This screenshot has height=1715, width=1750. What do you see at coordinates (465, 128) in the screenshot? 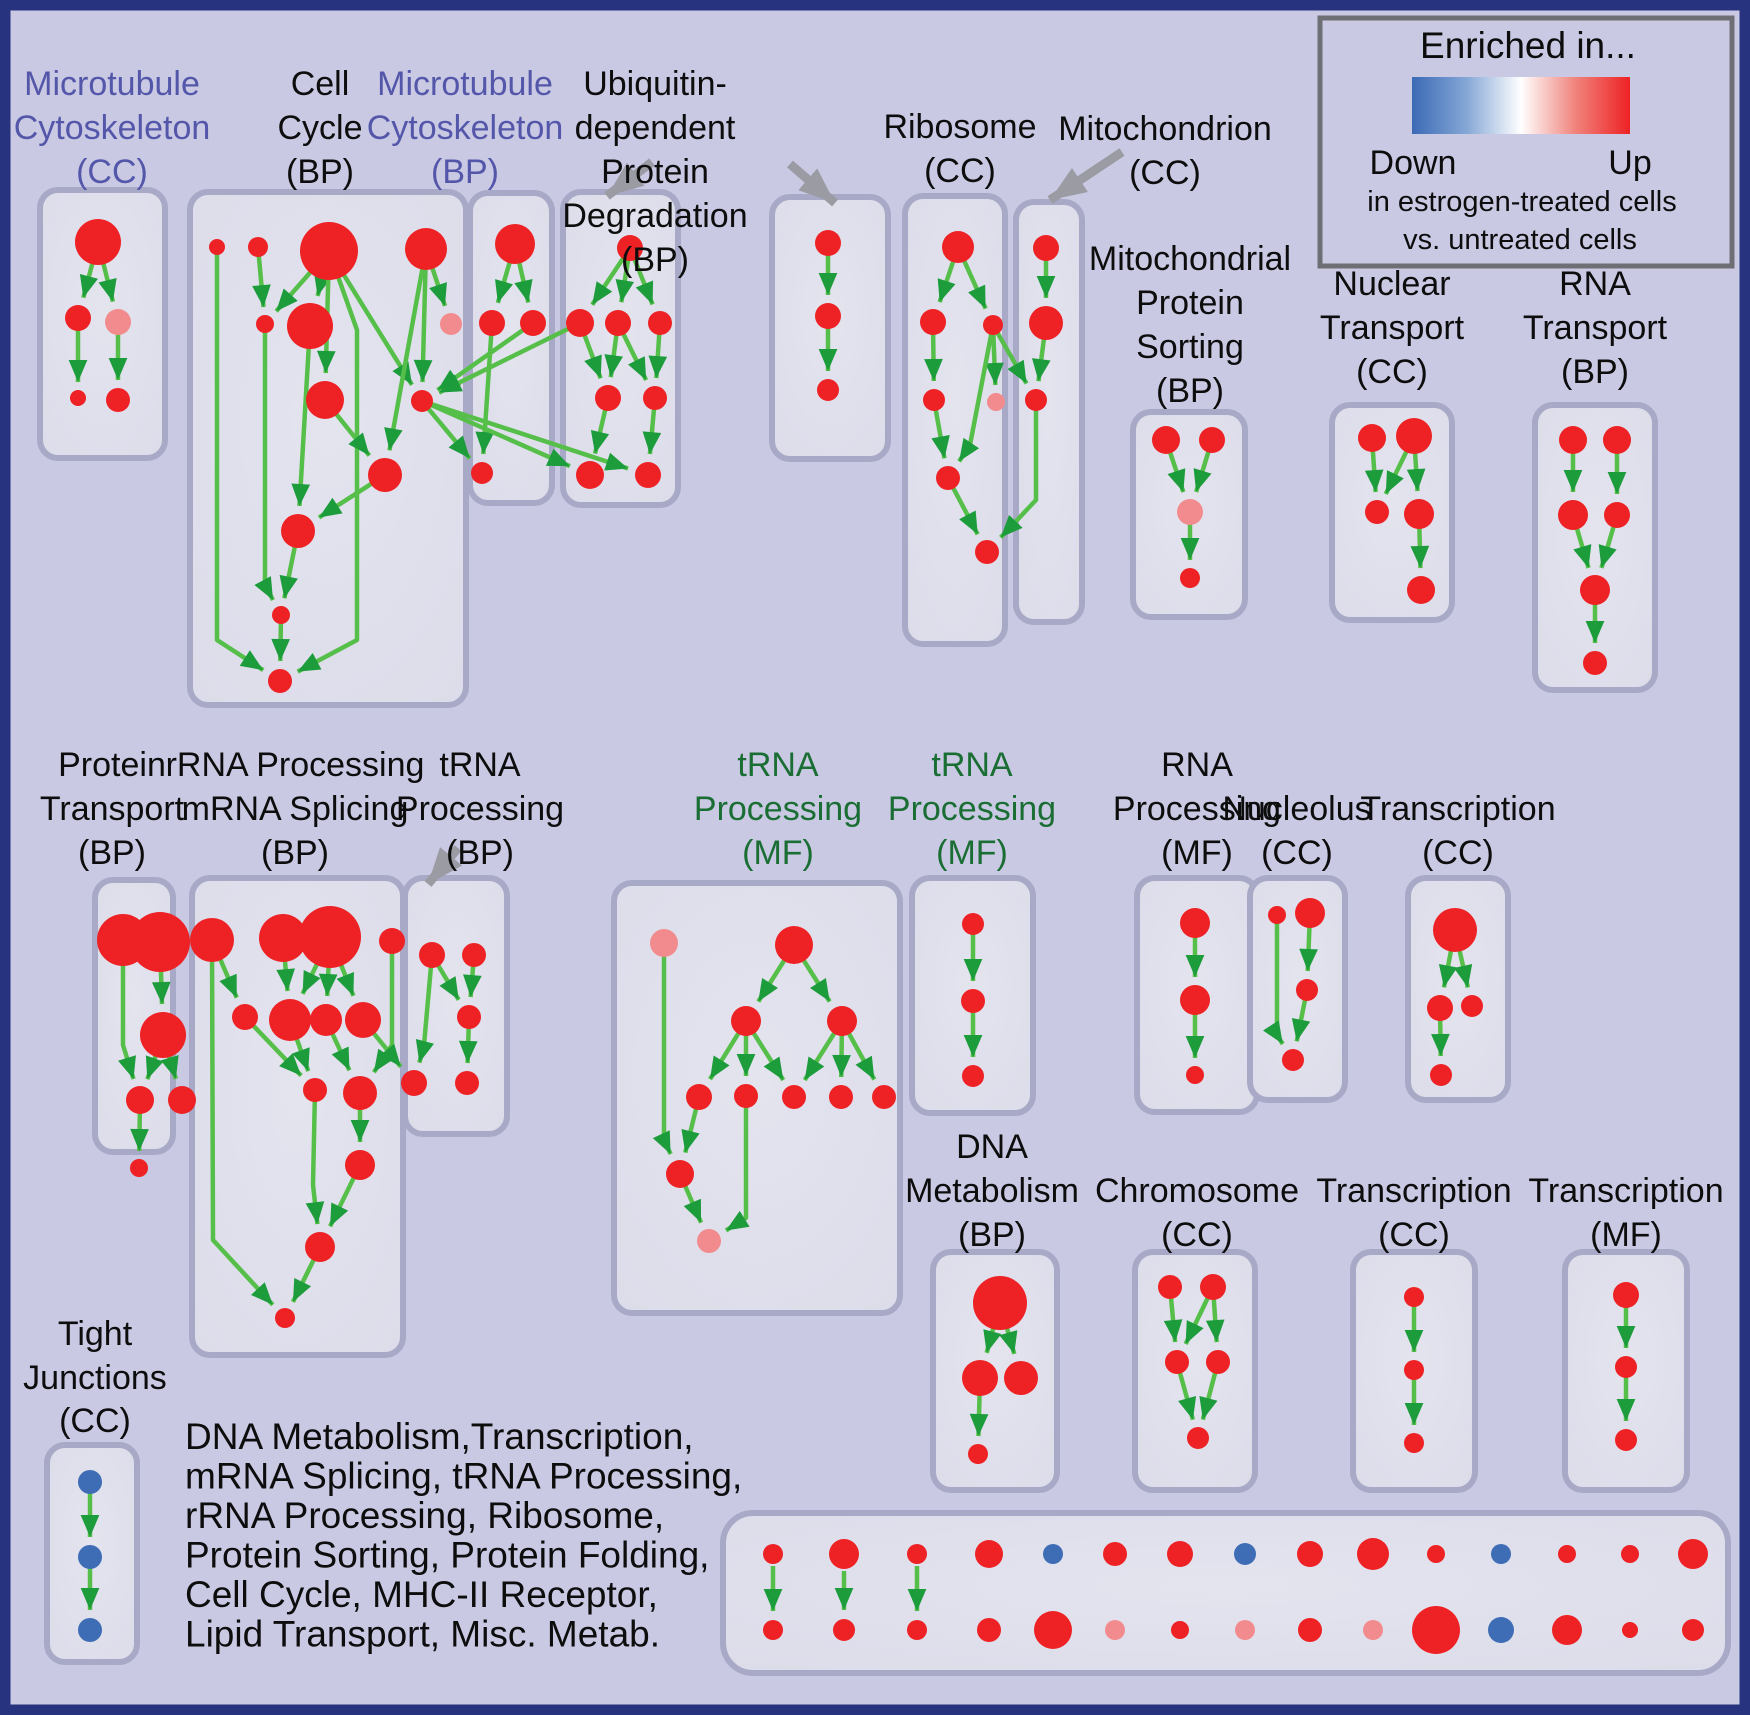
I see `cluster-label-microtubule-bp: Cytoskeleton` at bounding box center [465, 128].